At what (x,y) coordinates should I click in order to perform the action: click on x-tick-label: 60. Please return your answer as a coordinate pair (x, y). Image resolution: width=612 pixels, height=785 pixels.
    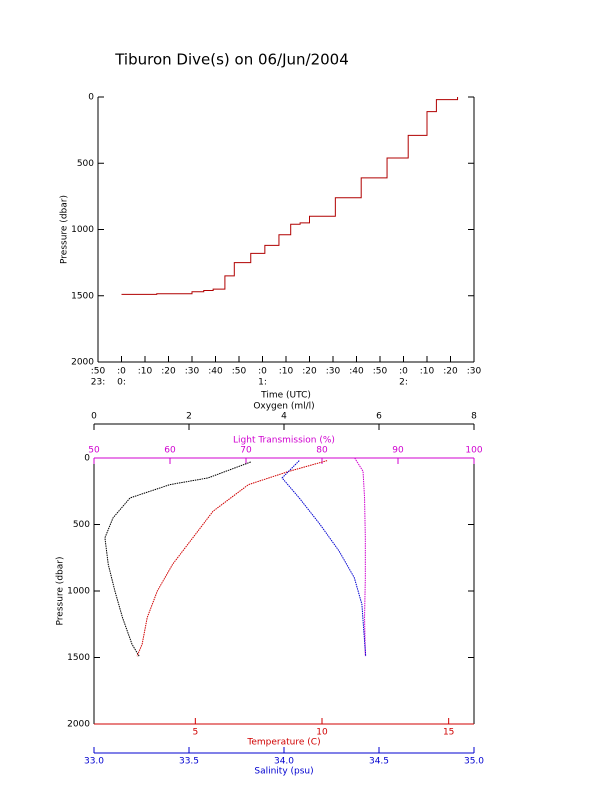
    Looking at the image, I should click on (170, 451).